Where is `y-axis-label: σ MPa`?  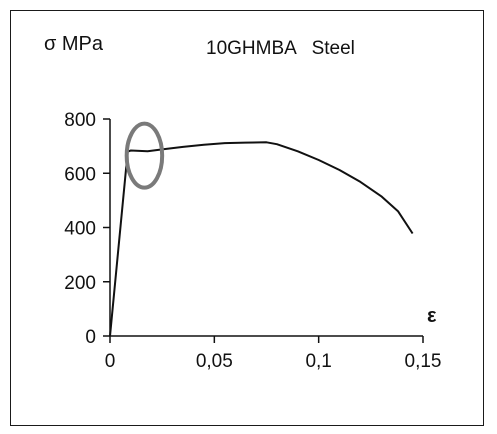 y-axis-label: σ MPa is located at coordinates (74, 44).